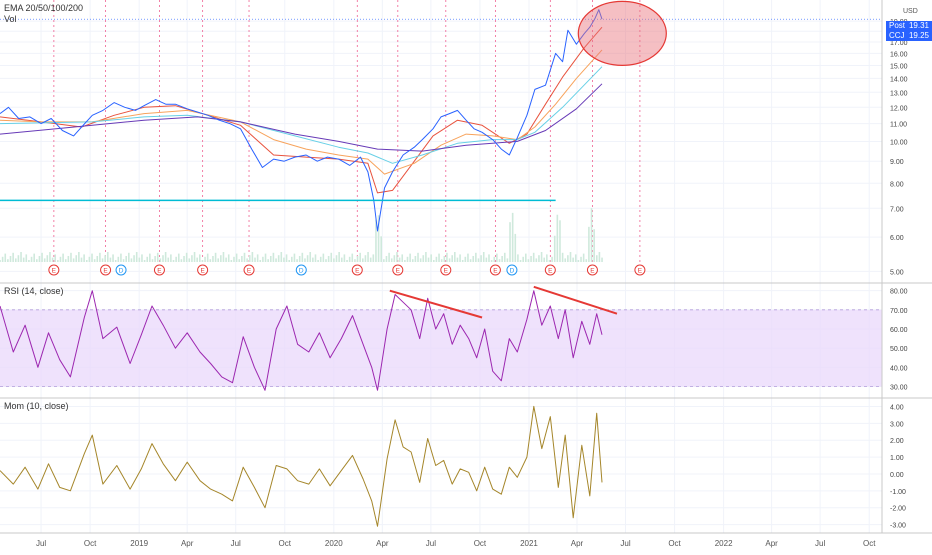  I want to click on price-tick-label: 9.00, so click(897, 162).